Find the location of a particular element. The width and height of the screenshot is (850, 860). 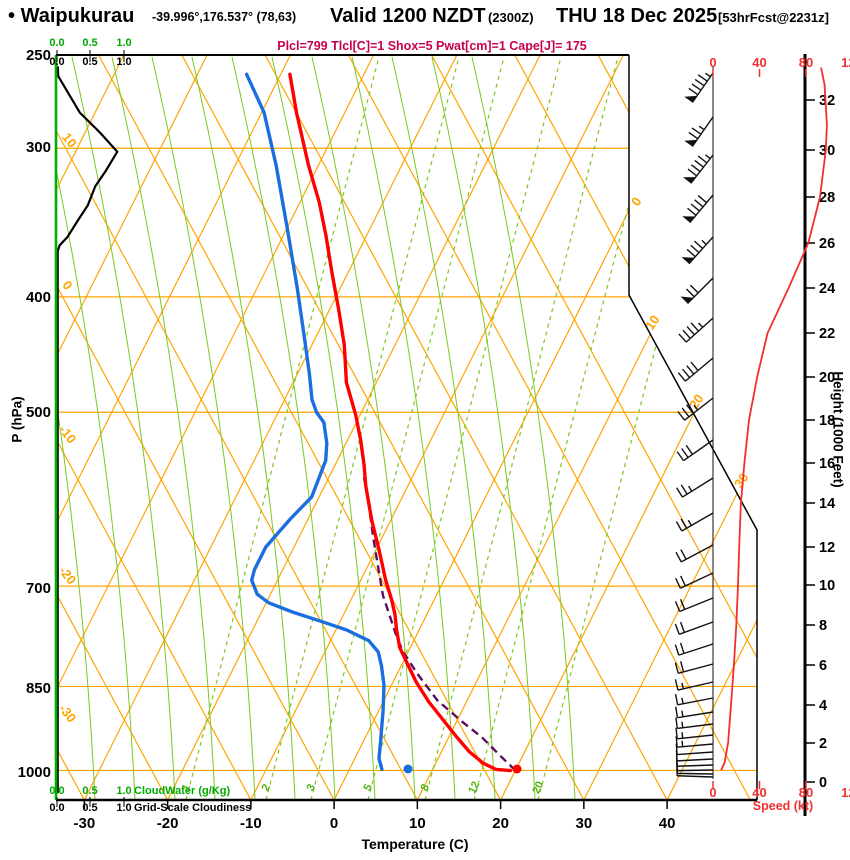

temperature-tick-label: 20 is located at coordinates (500, 823).